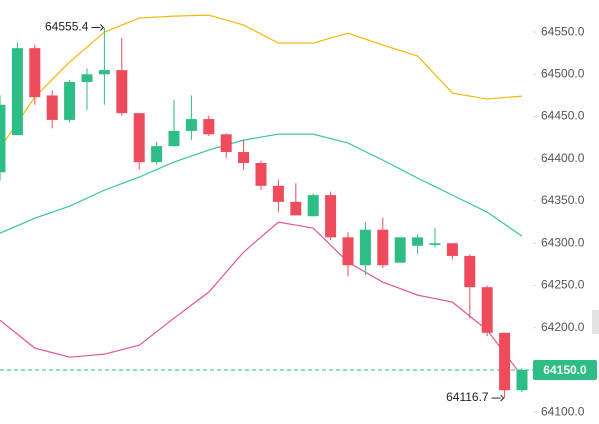 This screenshot has width=599, height=424. Describe the element at coordinates (563, 158) in the screenshot. I see `y-tick-label: 64400.0` at that location.